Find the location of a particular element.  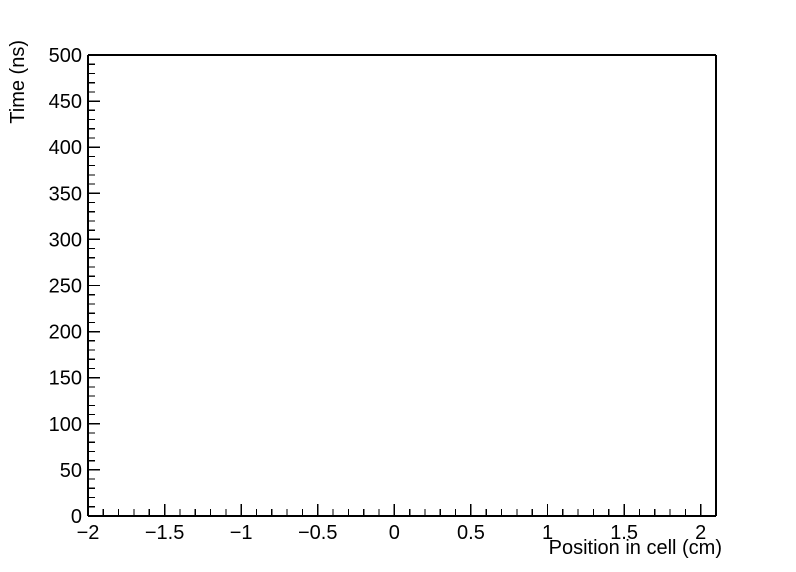

x-tick-label: 0 is located at coordinates (394, 533).